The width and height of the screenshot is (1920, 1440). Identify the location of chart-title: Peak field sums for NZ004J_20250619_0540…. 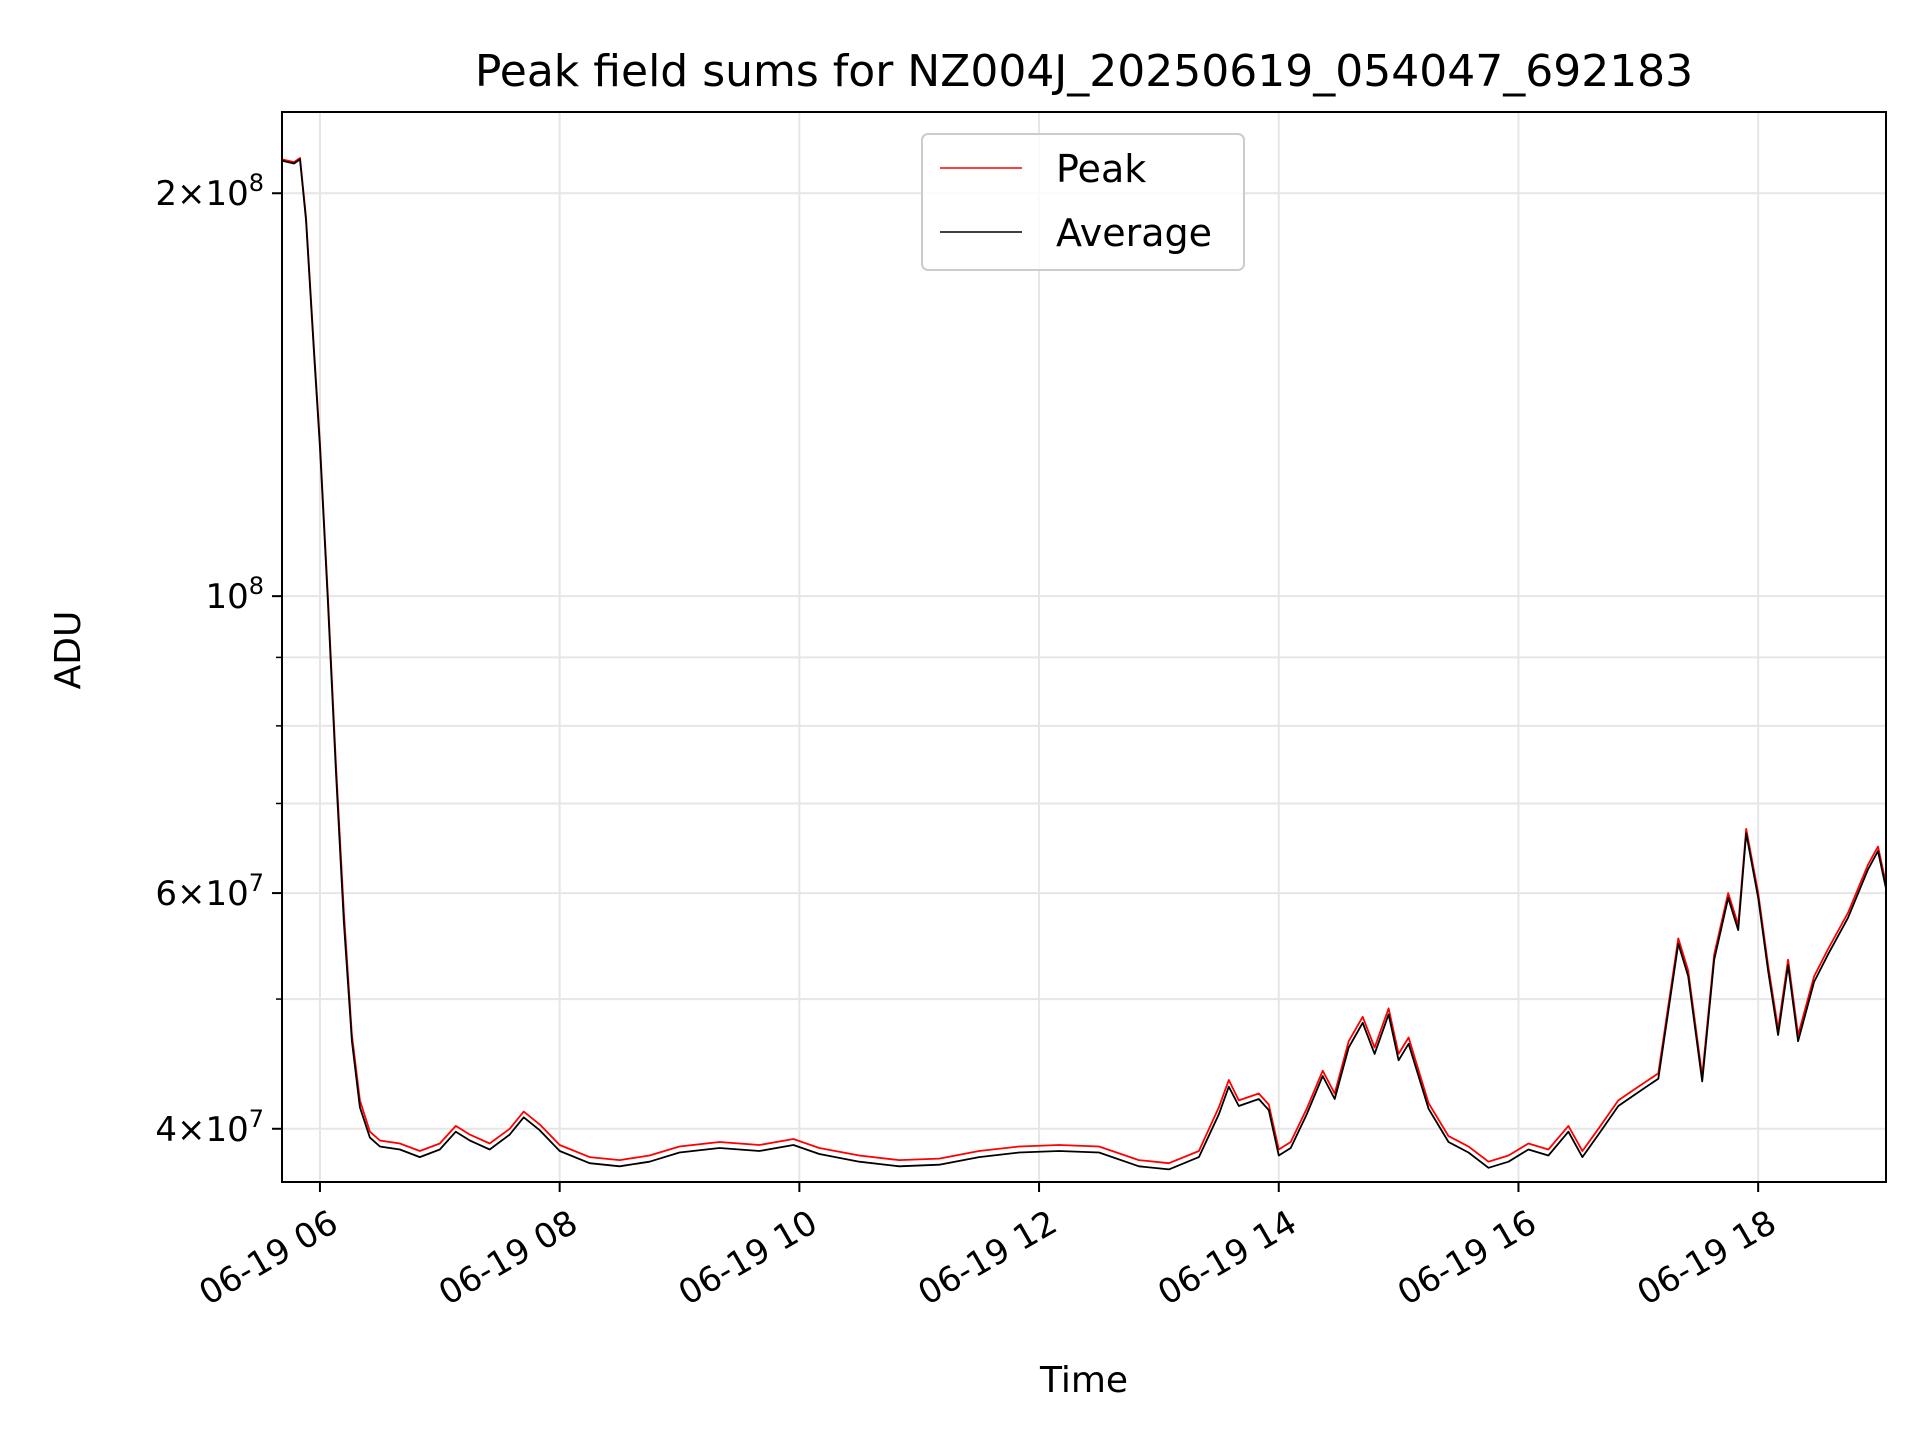
(1084, 71).